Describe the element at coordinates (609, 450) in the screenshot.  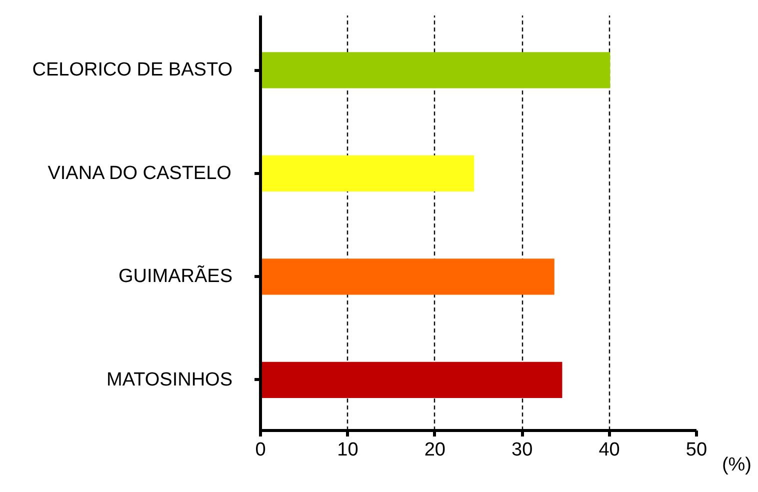
I see `x-tick-label: 40` at that location.